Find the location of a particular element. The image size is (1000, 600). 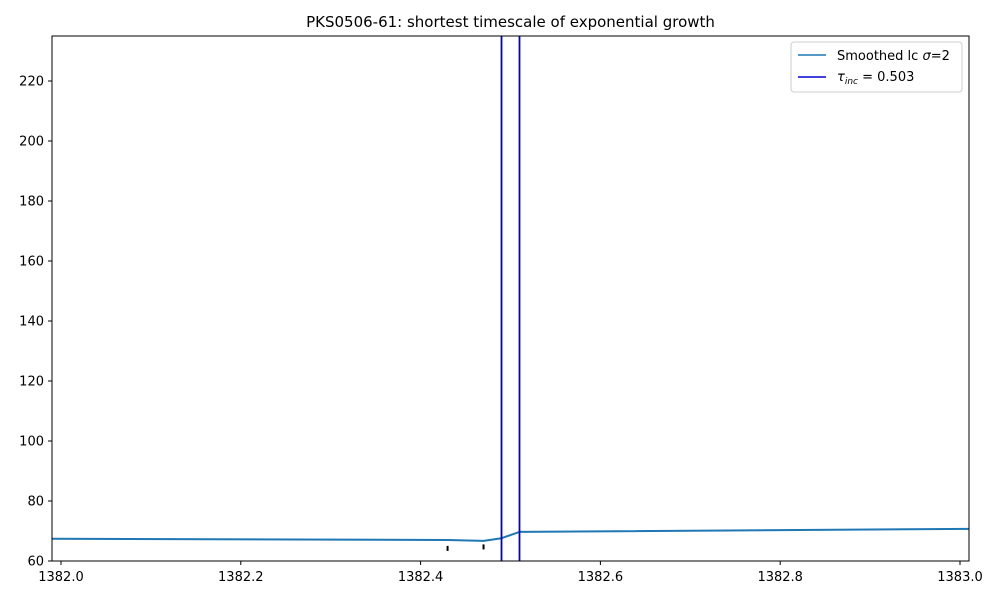

x-tick-label: 1382.8 is located at coordinates (780, 577).